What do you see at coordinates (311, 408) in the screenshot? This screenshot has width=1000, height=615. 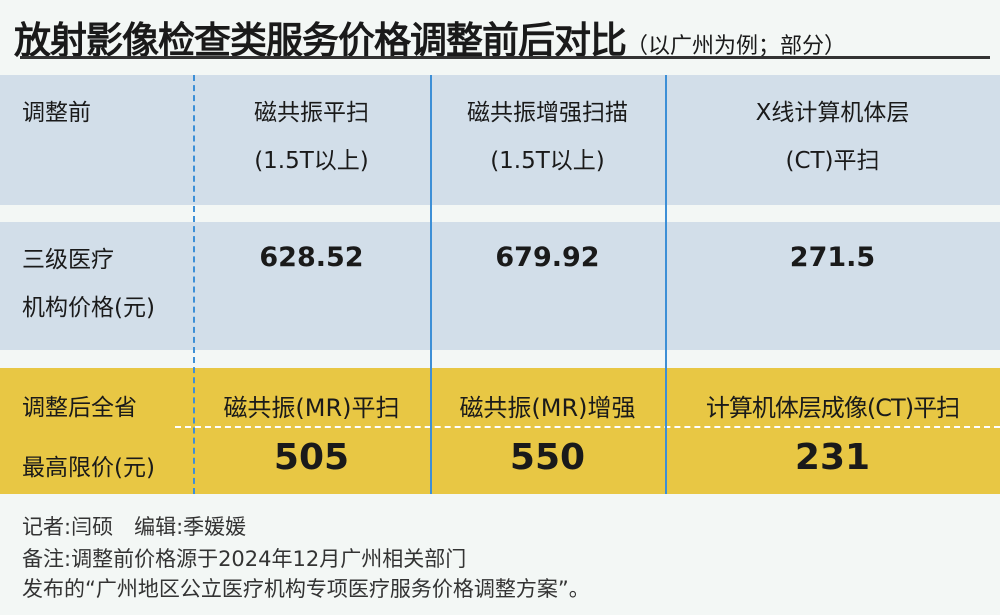 I see `after-item-1: 磁共振(MR)平扫` at bounding box center [311, 408].